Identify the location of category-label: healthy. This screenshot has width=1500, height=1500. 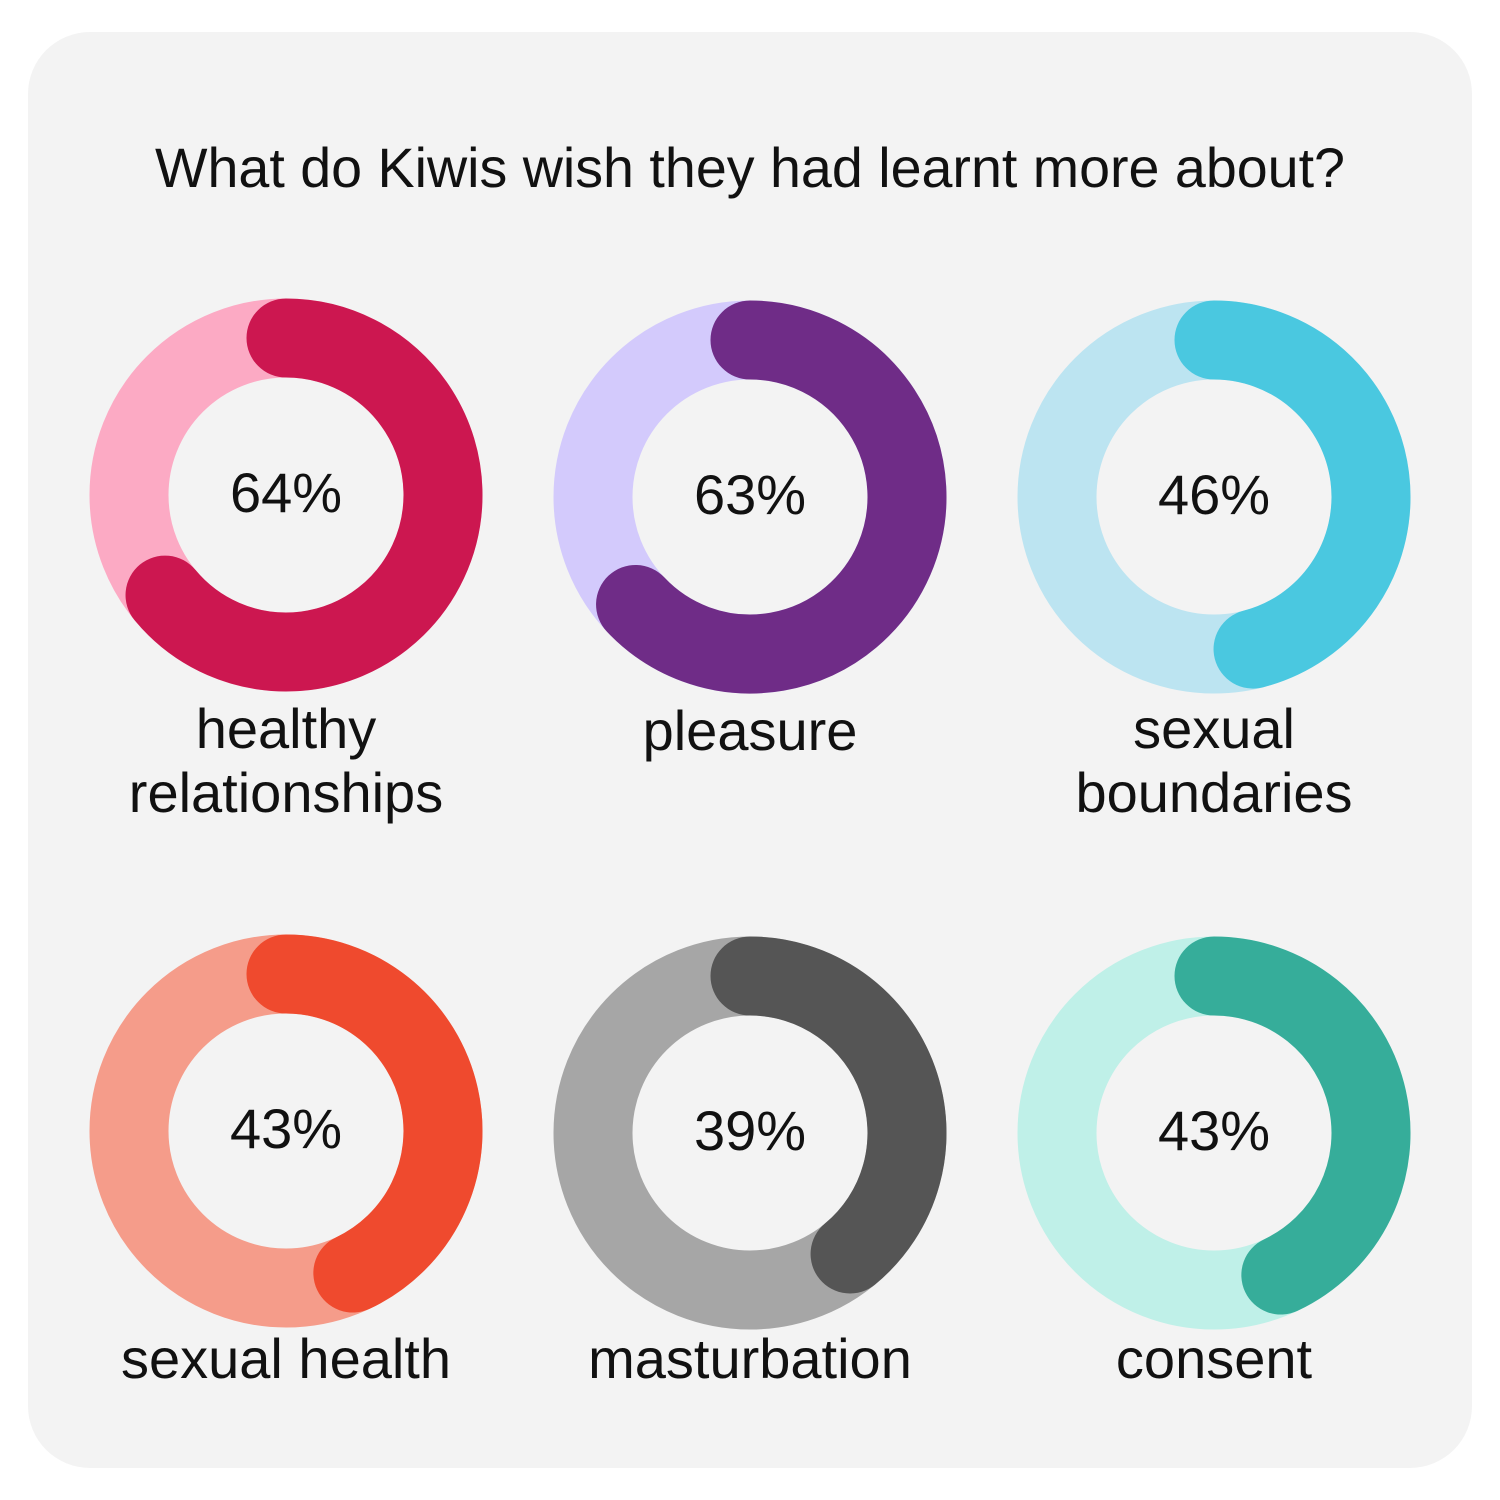
(286, 728).